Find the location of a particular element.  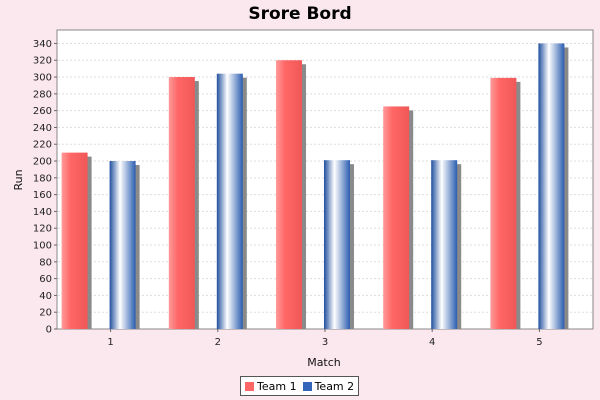

x-tick-label: 1 is located at coordinates (110, 342).